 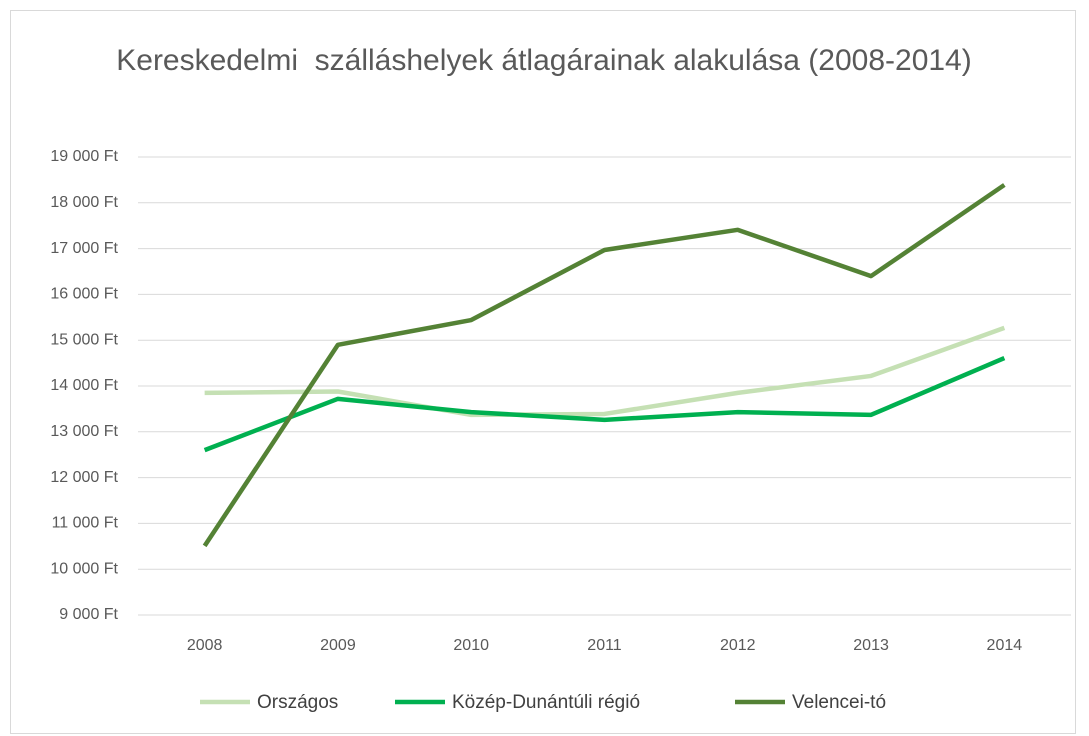 What do you see at coordinates (338, 645) in the screenshot?
I see `x-tick-label: 2009` at bounding box center [338, 645].